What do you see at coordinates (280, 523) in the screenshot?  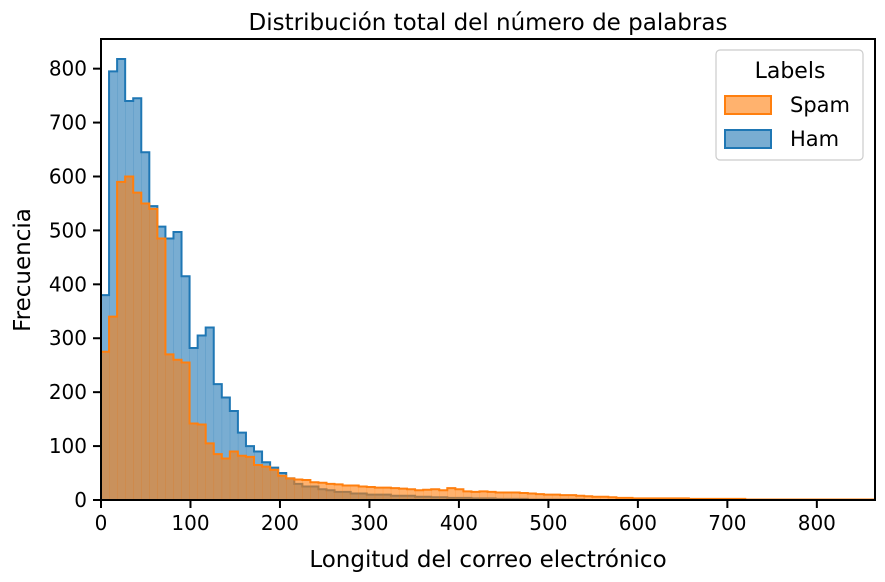 I see `x-tick-label: 200` at bounding box center [280, 523].